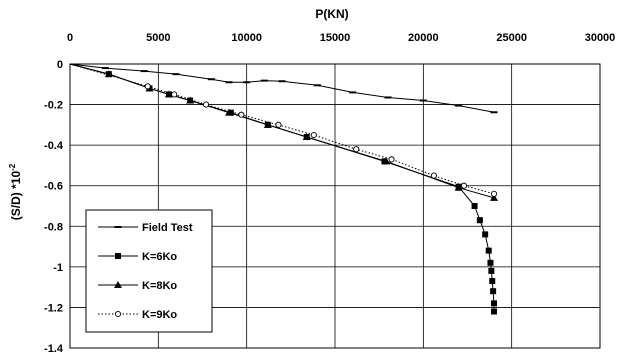  What do you see at coordinates (54, 146) in the screenshot?
I see `y-tick-label: -0.4` at bounding box center [54, 146].